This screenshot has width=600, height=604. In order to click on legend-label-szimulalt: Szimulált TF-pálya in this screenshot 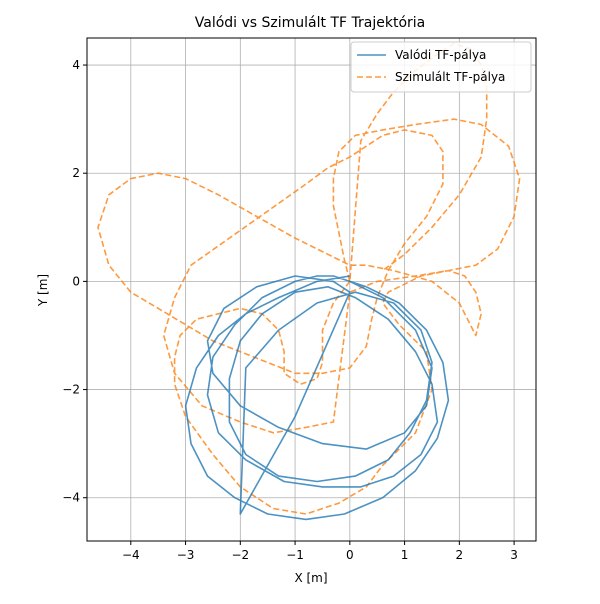, I will do `click(450, 77)`.